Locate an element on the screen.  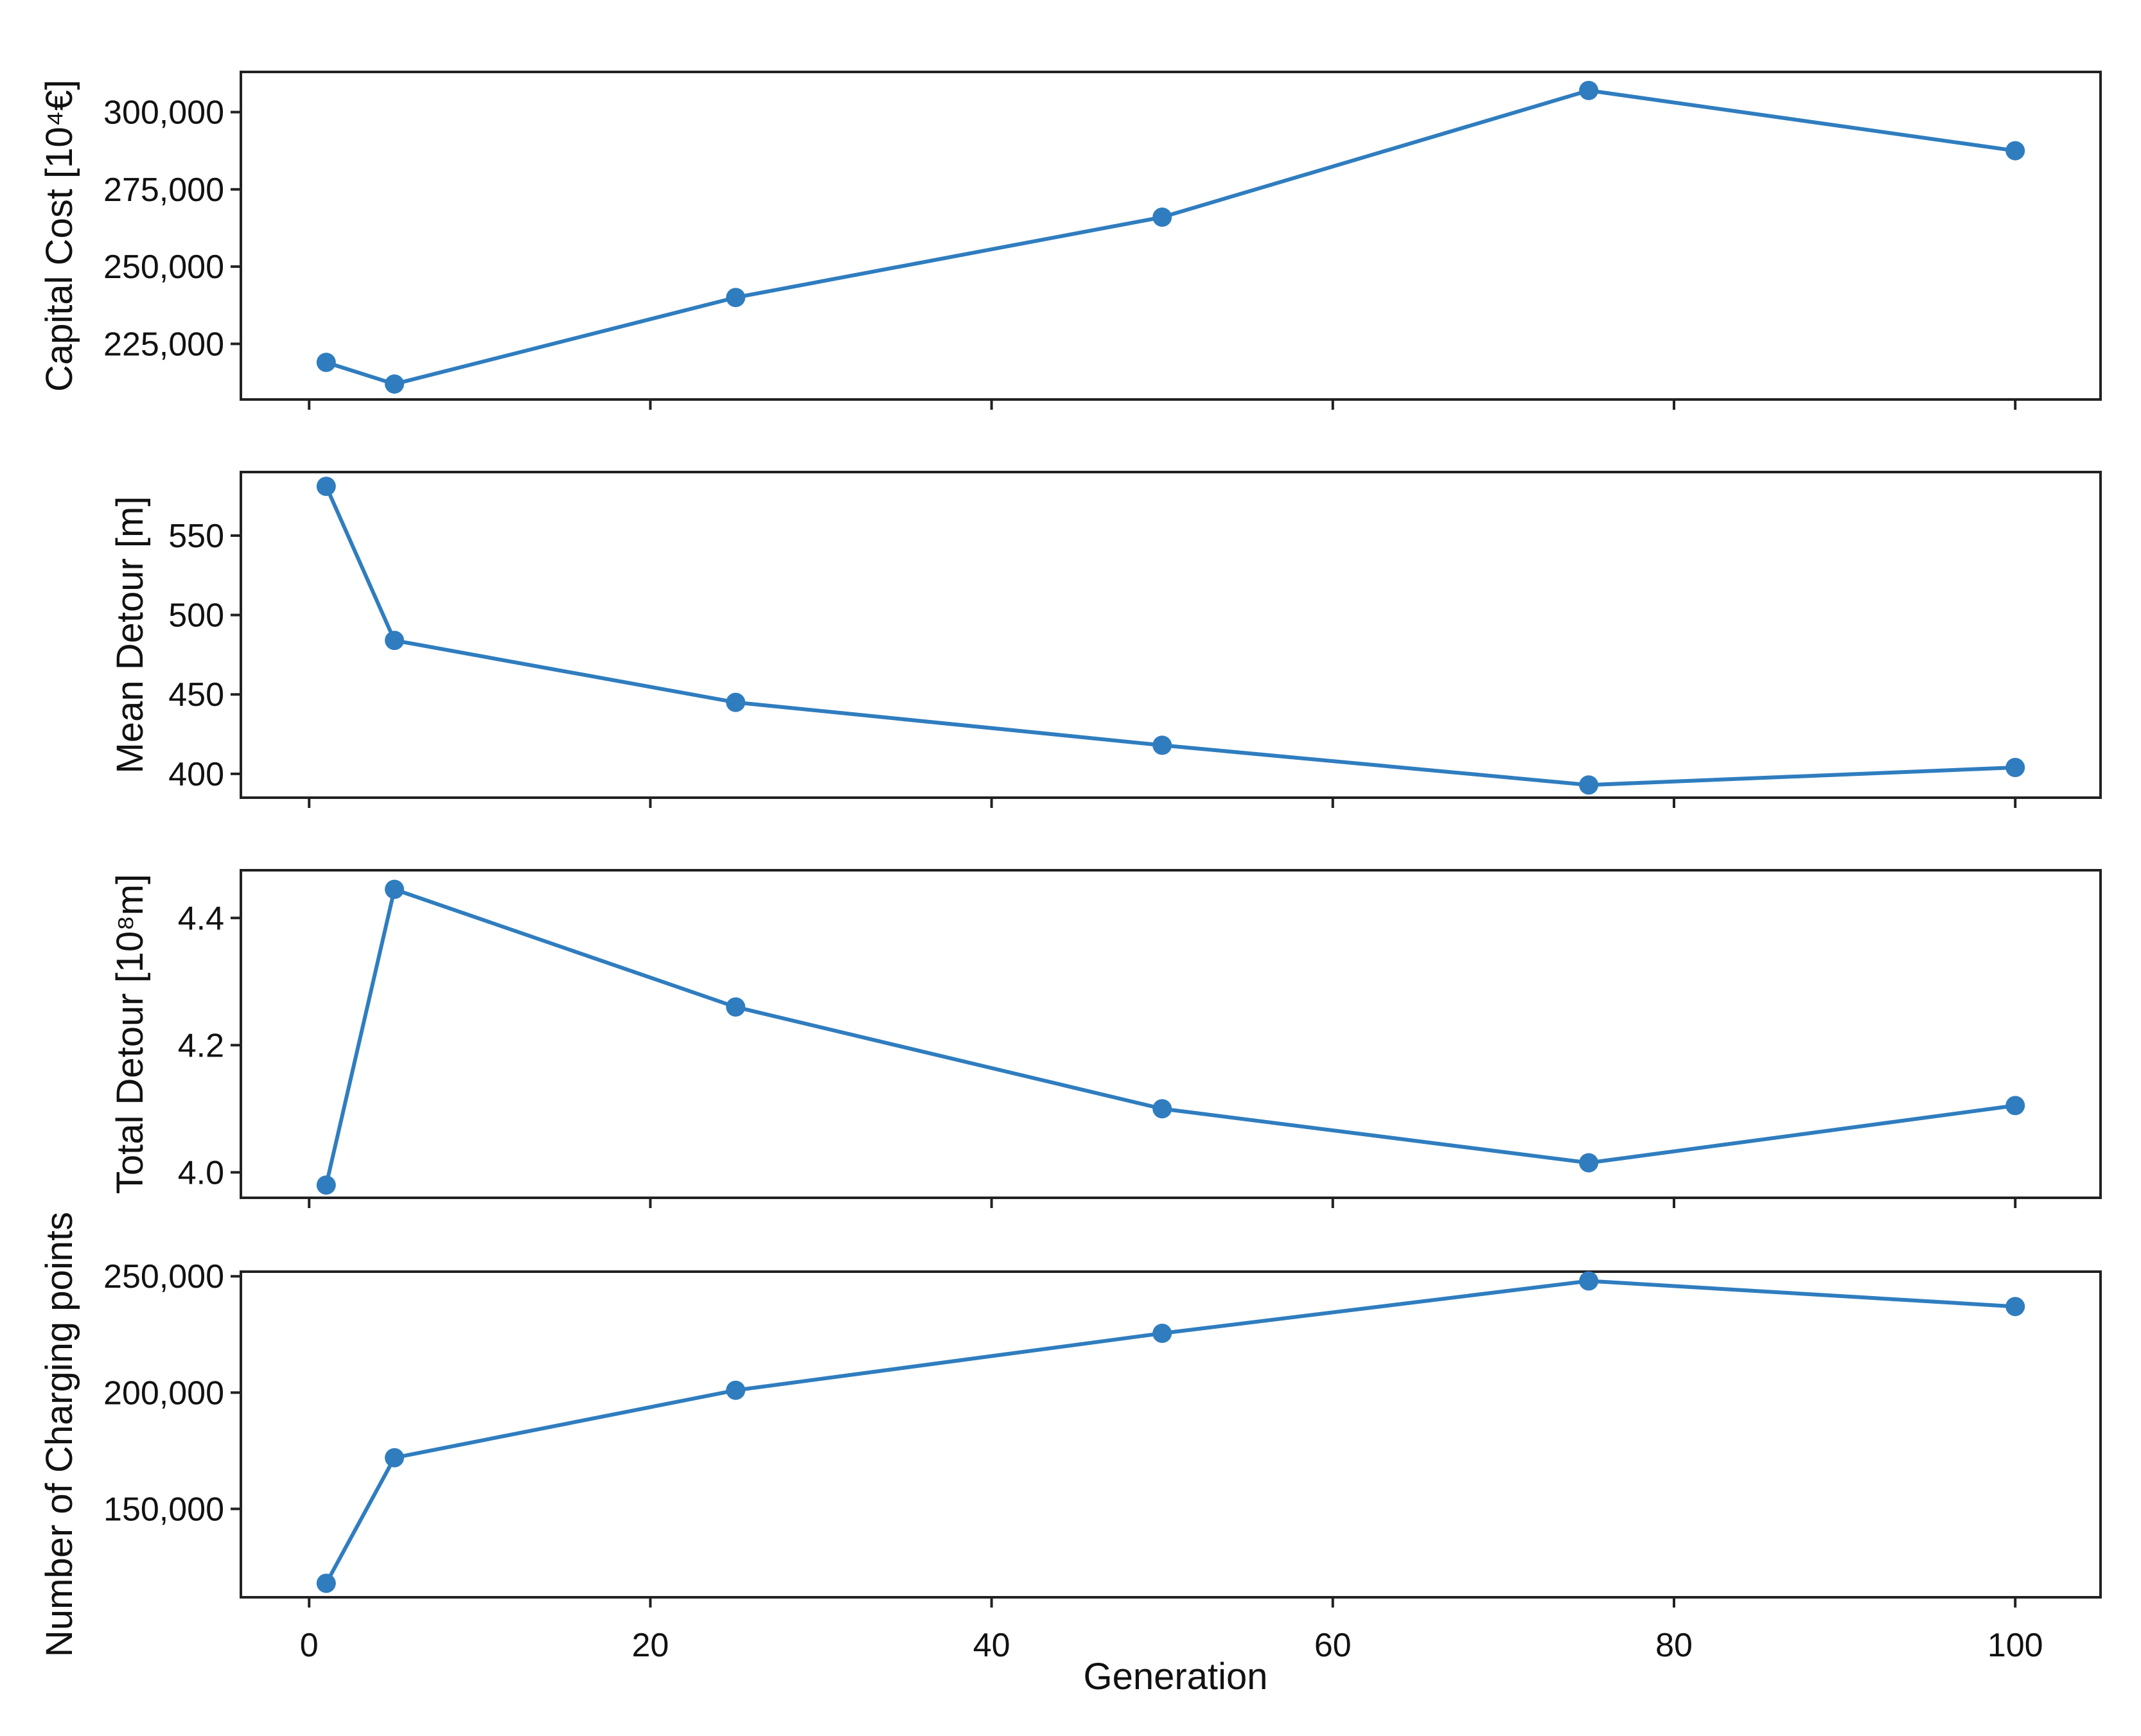
x-tick-label: 0 is located at coordinates (309, 1645).